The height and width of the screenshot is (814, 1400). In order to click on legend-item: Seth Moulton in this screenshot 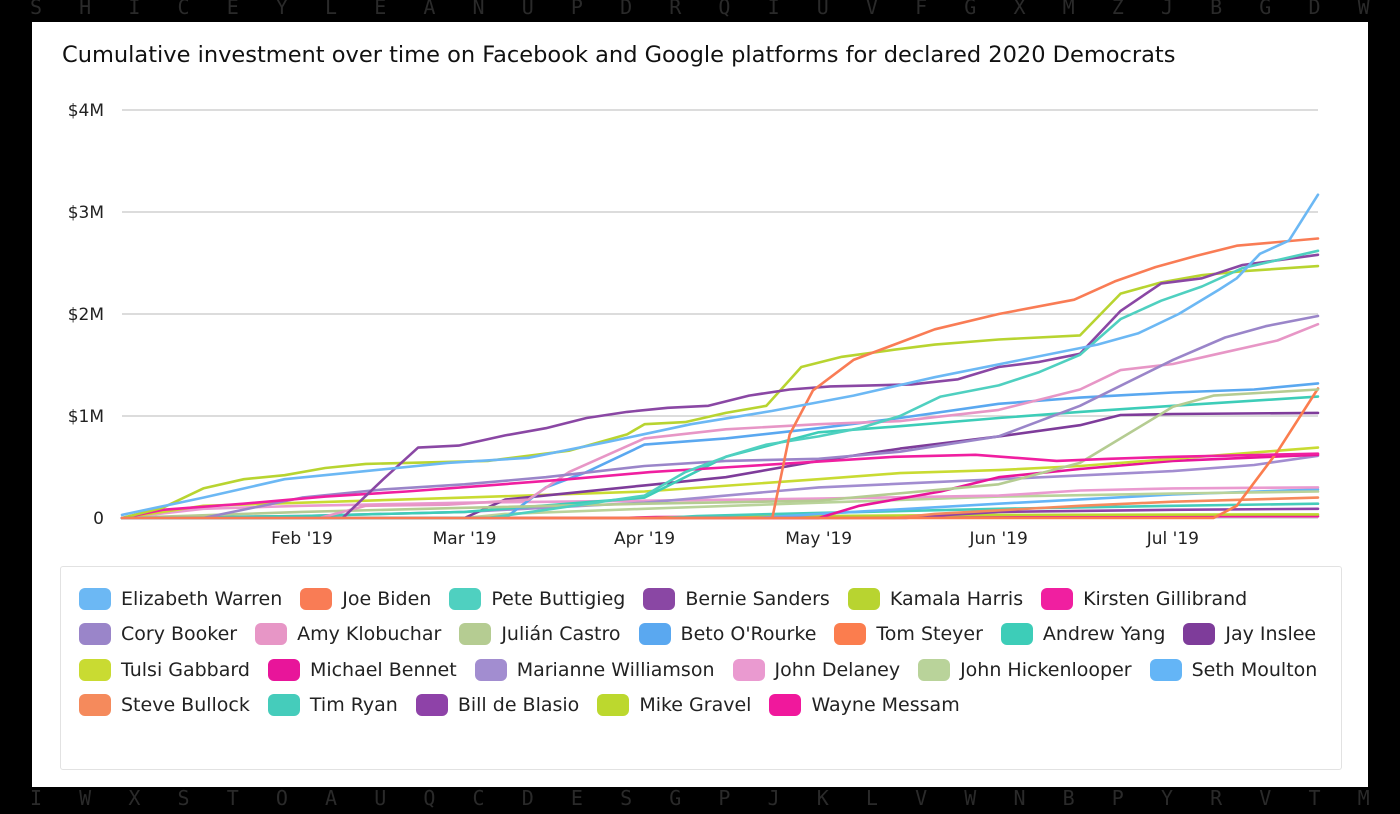, I will do `click(1233, 670)`.